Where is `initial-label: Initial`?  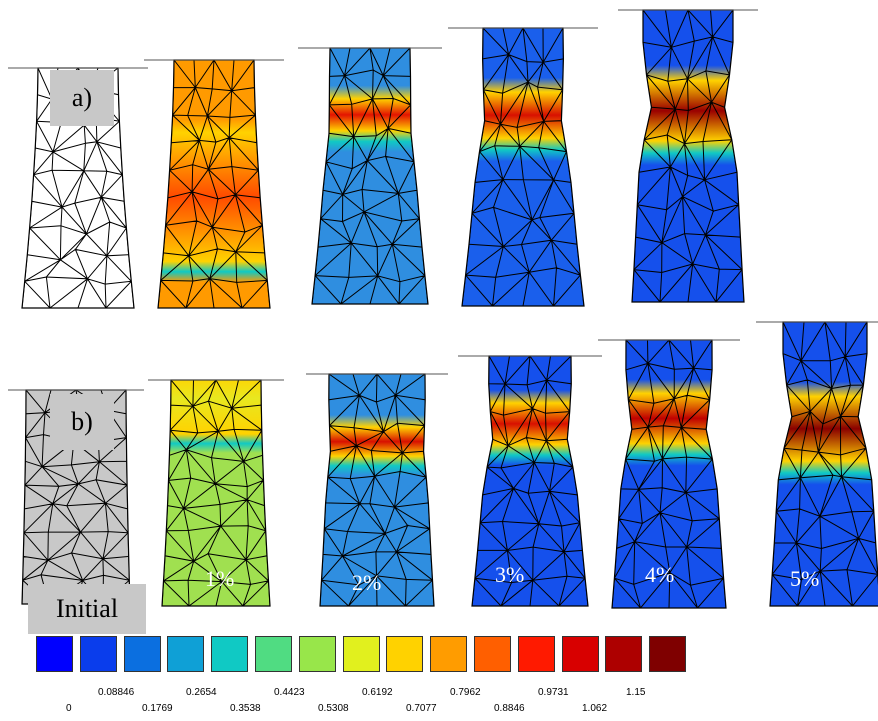
initial-label: Initial is located at coordinates (87, 609).